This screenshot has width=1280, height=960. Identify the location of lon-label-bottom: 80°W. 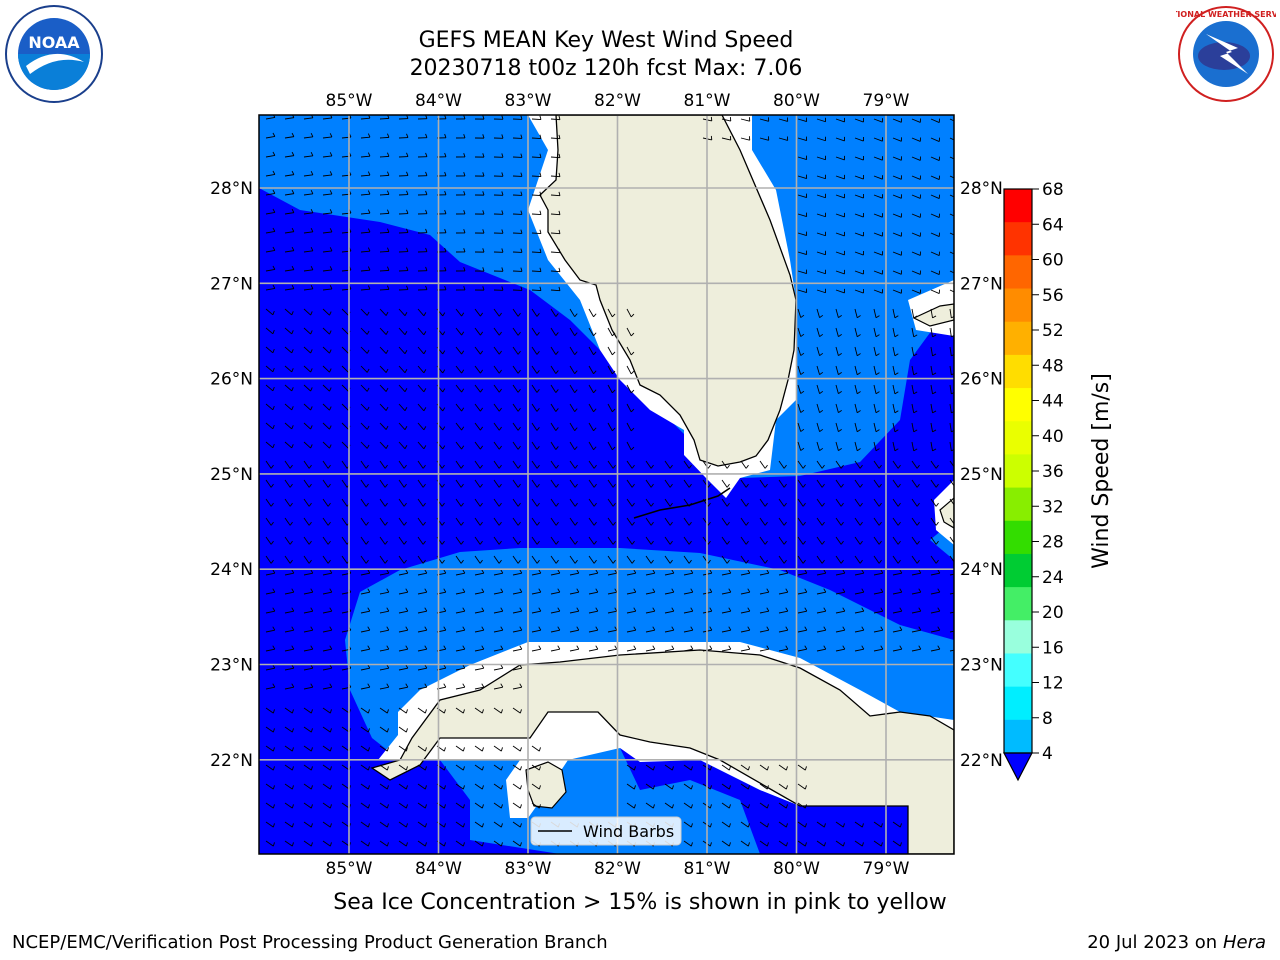
(796, 869).